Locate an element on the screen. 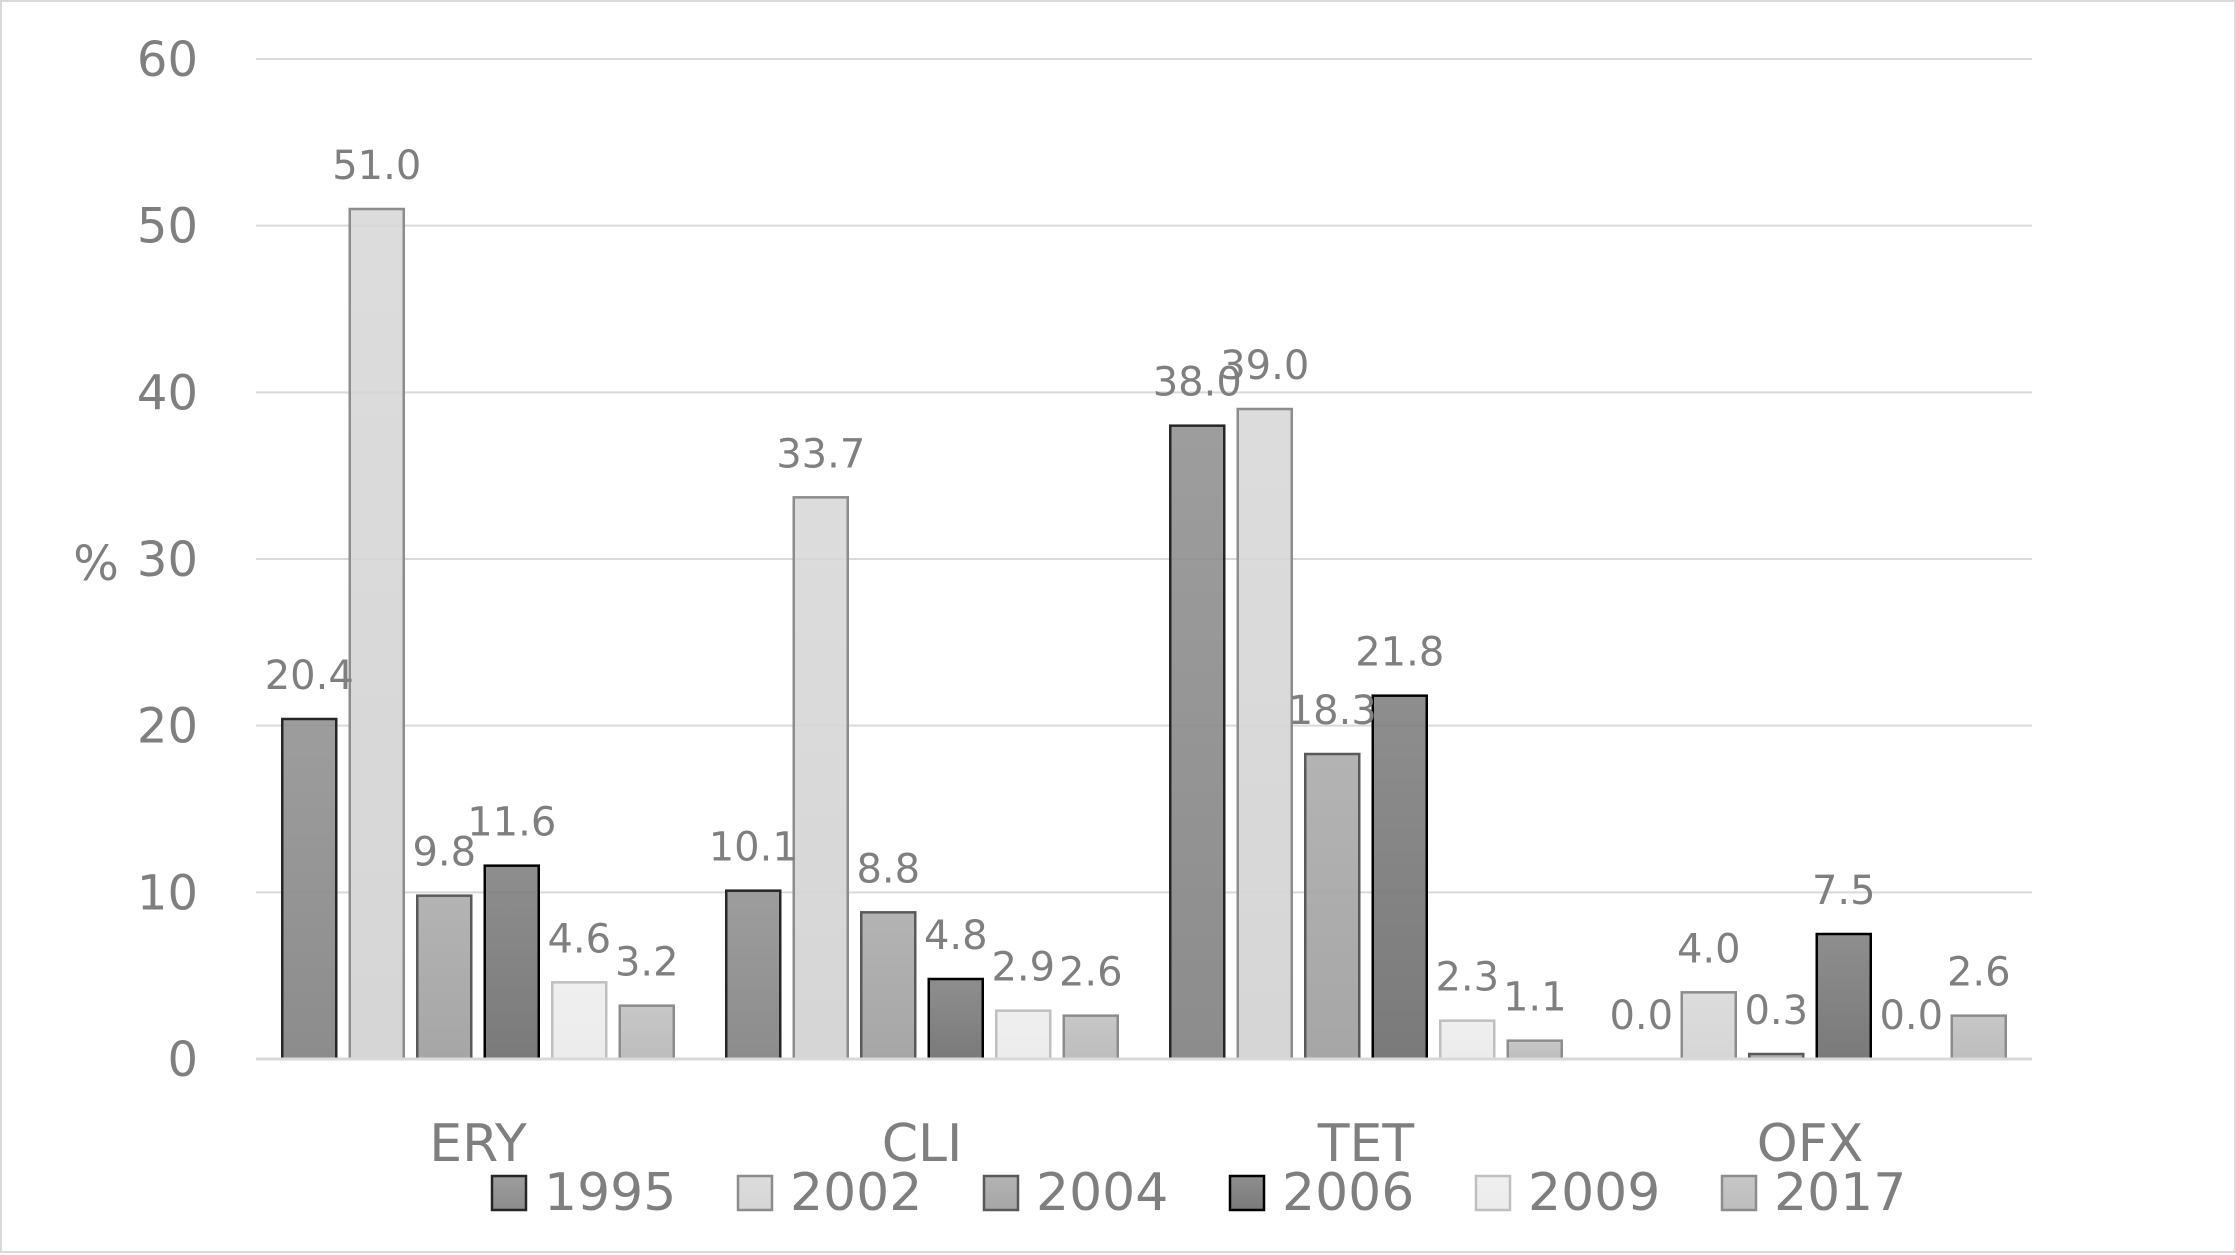 The image size is (2236, 1255). bar-cli-1995 is located at coordinates (753, 975).